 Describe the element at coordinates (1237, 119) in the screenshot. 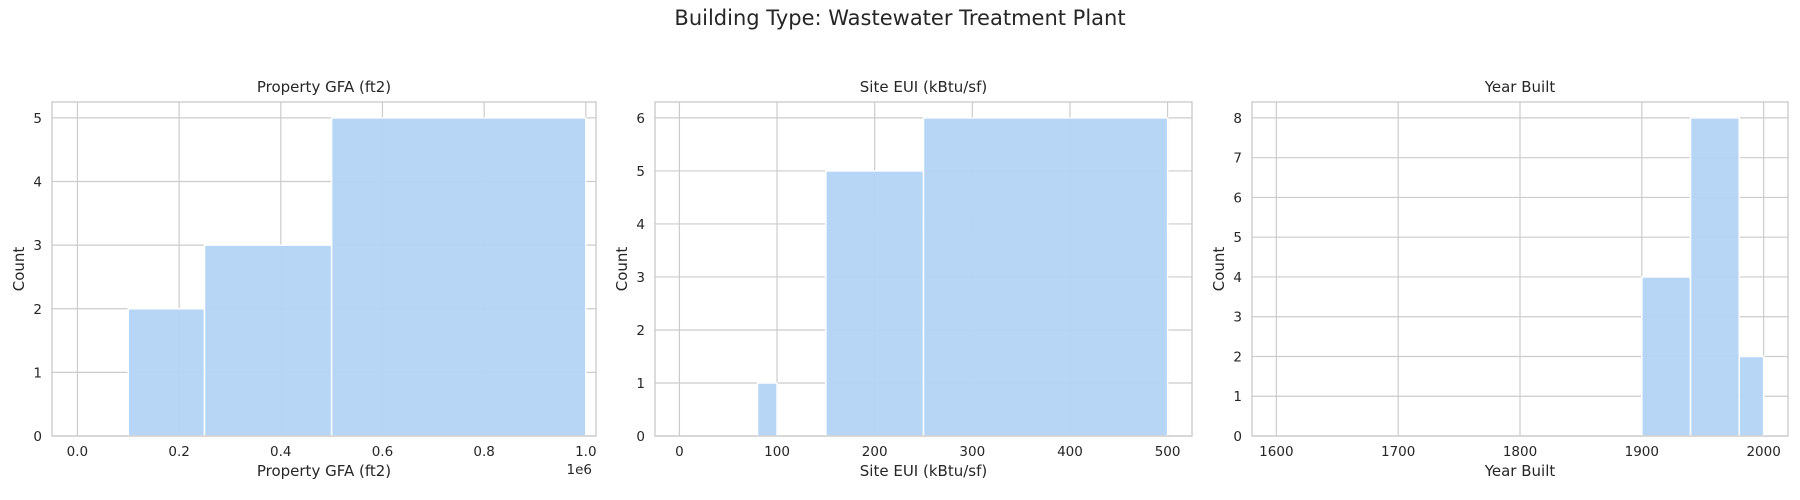

I see `y-tick-label: 8` at that location.